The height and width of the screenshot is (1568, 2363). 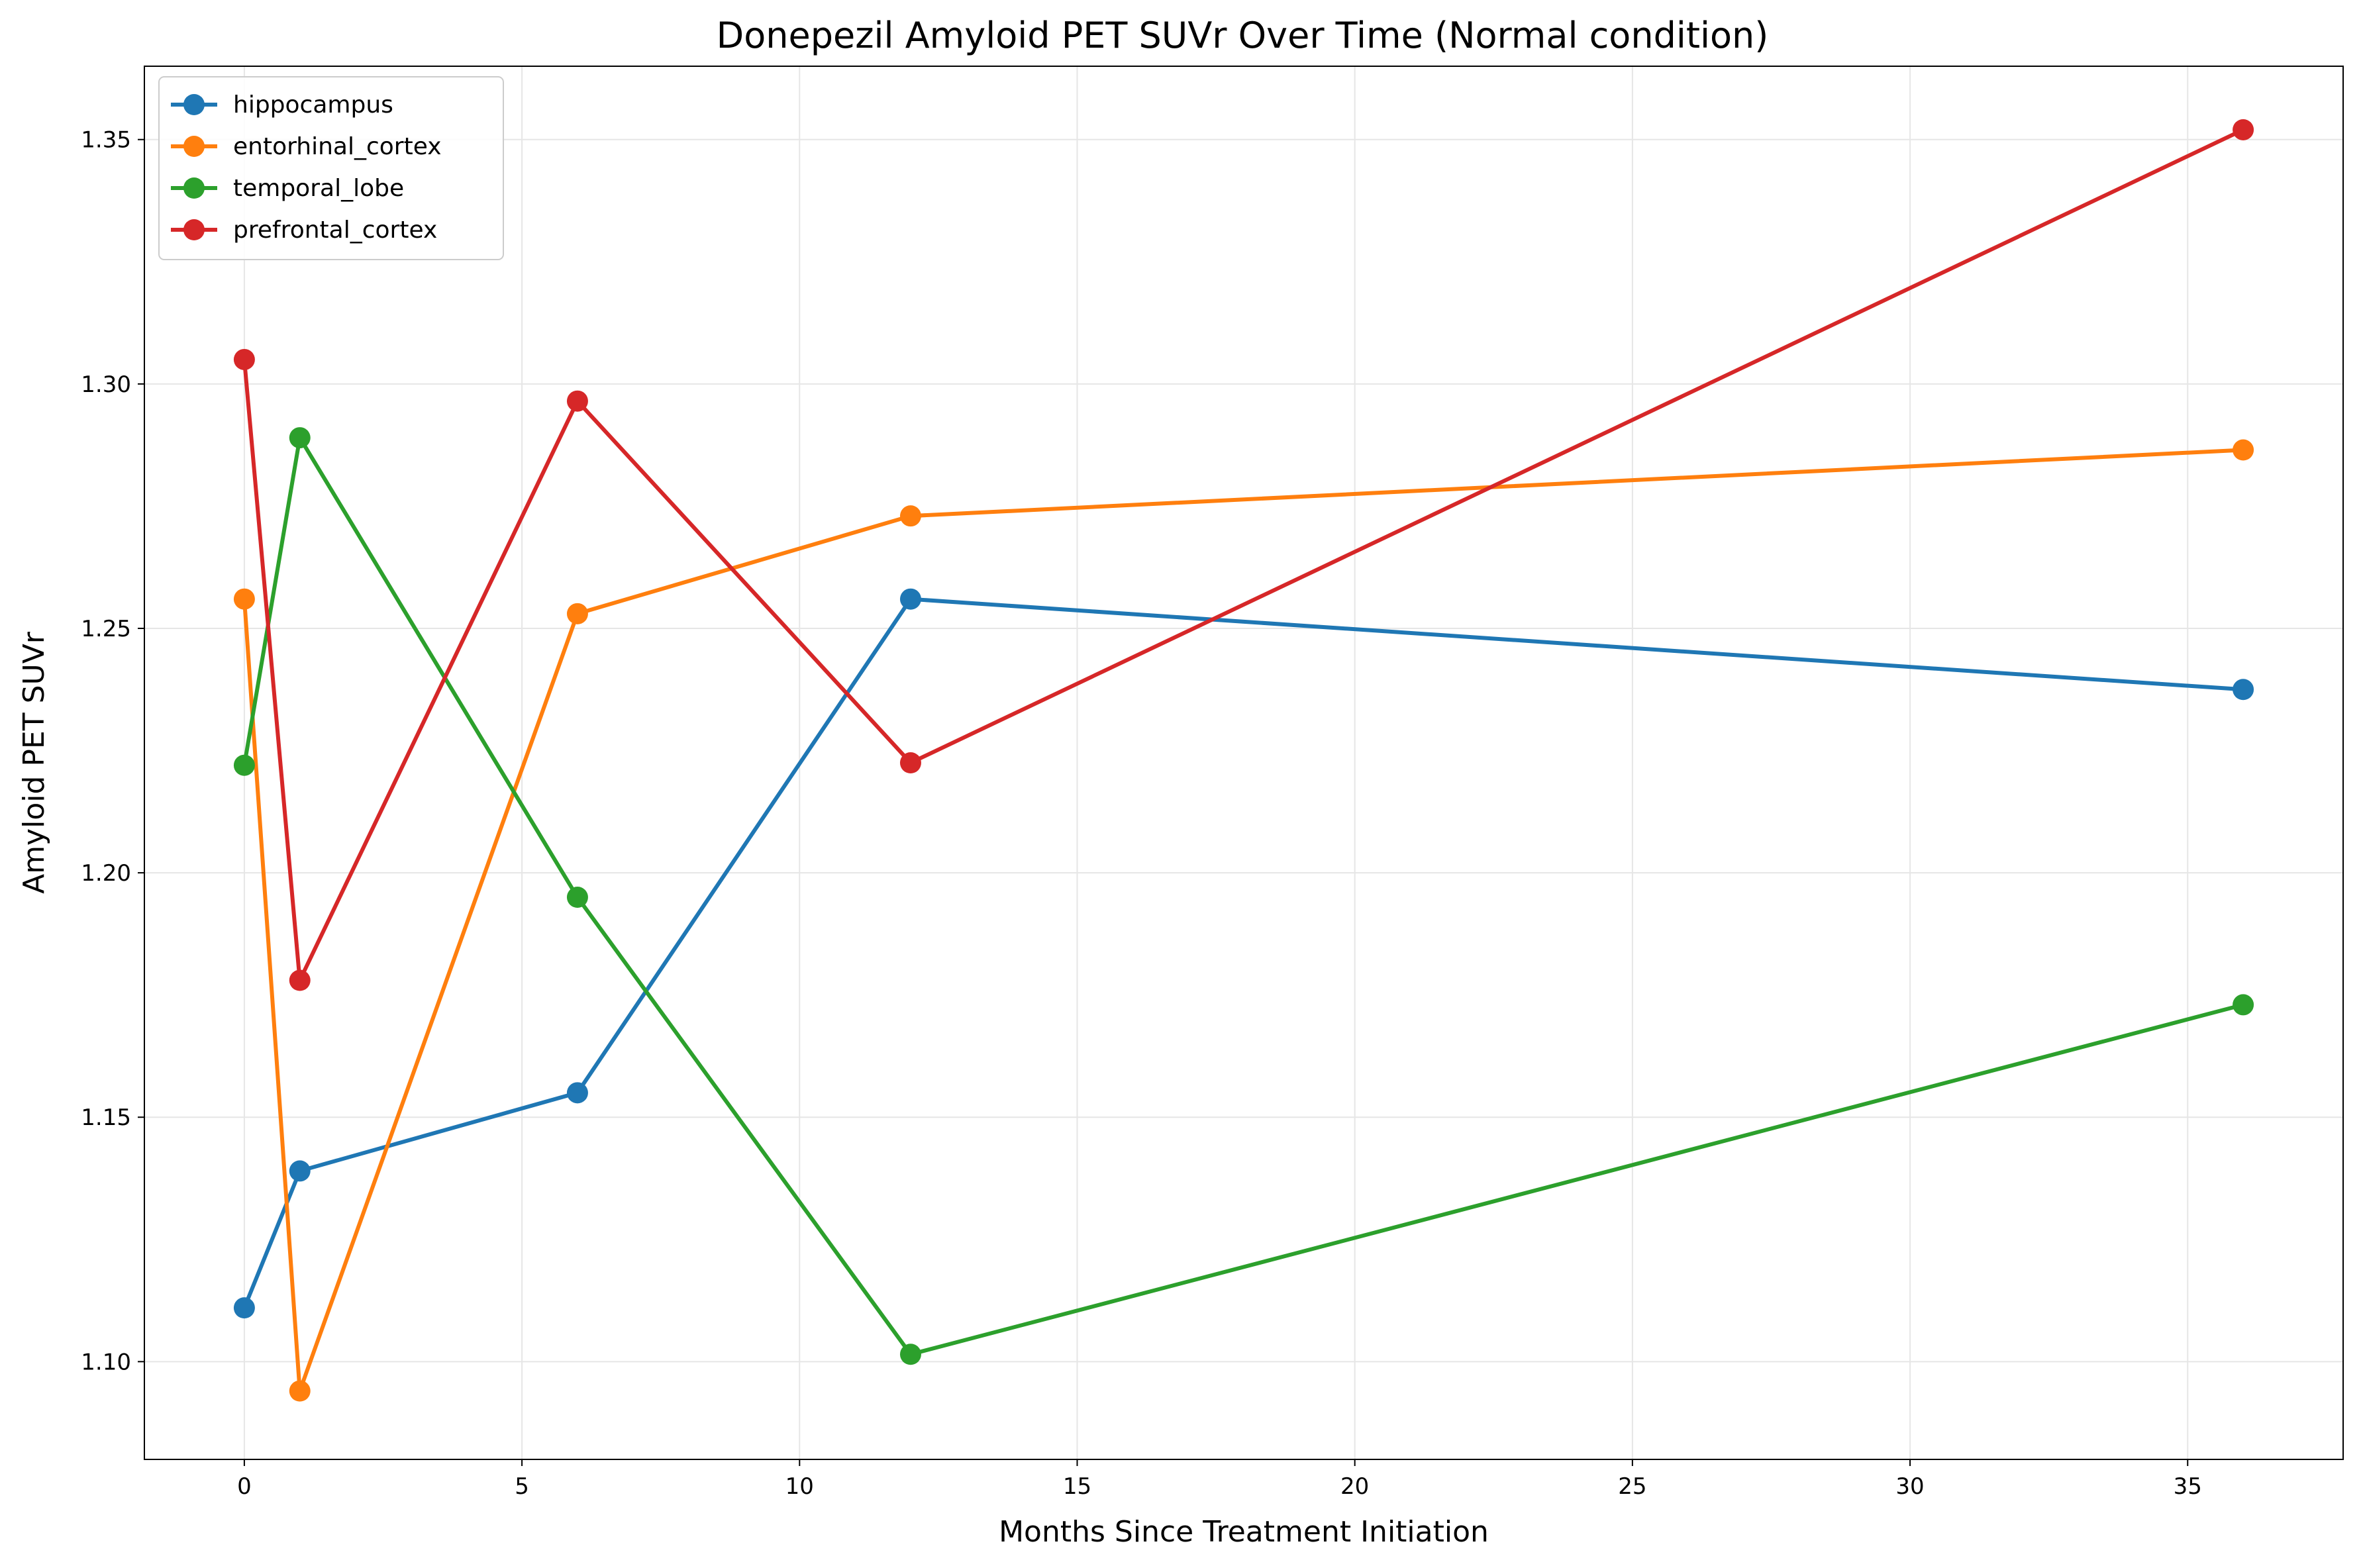 I want to click on y-axis: 1.10 1.15 1.20 1.25 1.30 1.35, so click(x=113, y=751).